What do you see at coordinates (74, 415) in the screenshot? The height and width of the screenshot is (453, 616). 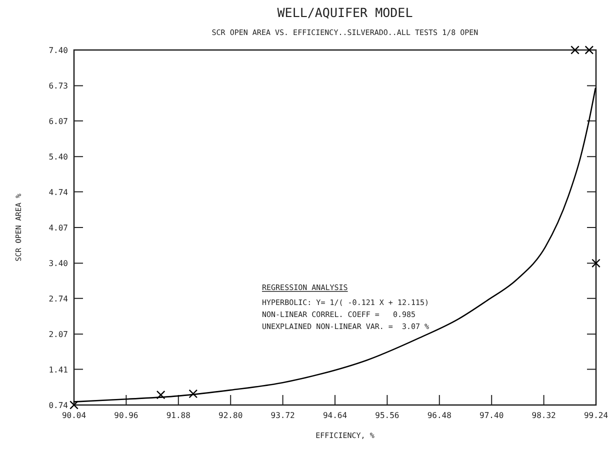 I see `x-tick-label: 90.04` at bounding box center [74, 415].